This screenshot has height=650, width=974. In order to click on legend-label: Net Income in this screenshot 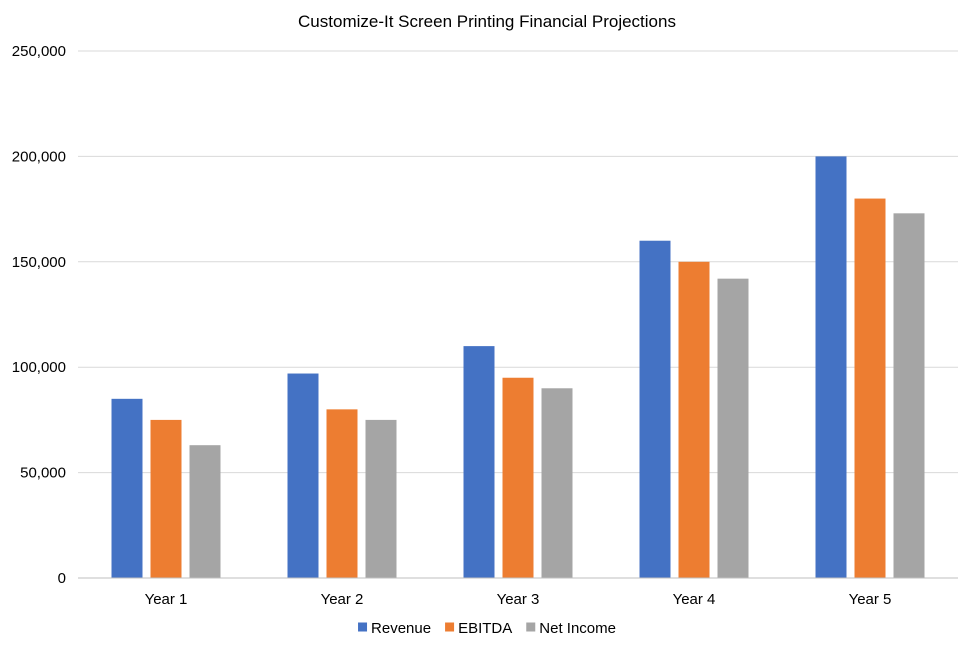, I will do `click(577, 628)`.